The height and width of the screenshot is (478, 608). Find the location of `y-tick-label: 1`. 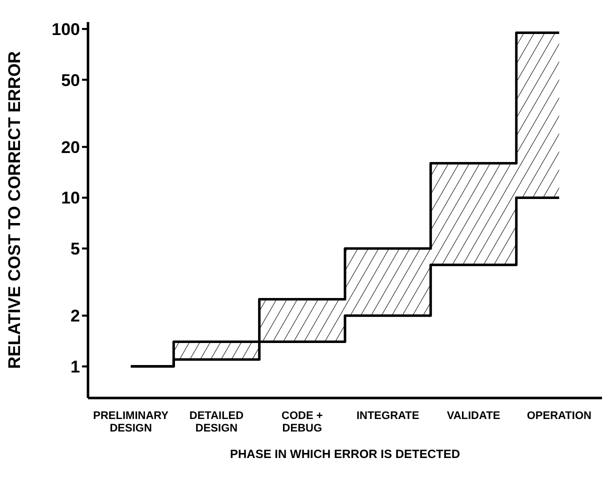

y-tick-label: 1 is located at coordinates (75, 366).